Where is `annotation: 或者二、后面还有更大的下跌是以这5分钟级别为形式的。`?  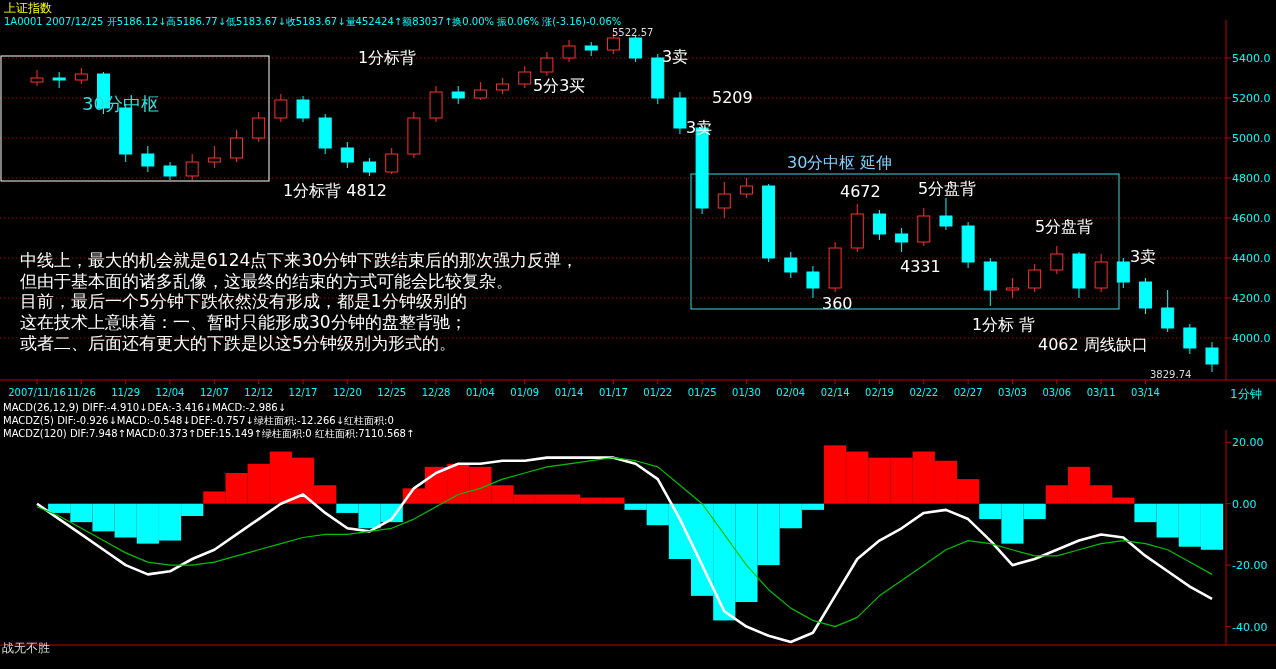
annotation: 或者二、后面还有更大的下跌是以这5分钟级别为形式的。 is located at coordinates (238, 343).